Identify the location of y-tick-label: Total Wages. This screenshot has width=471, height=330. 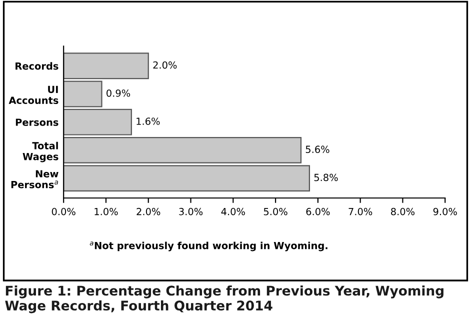
(40, 152).